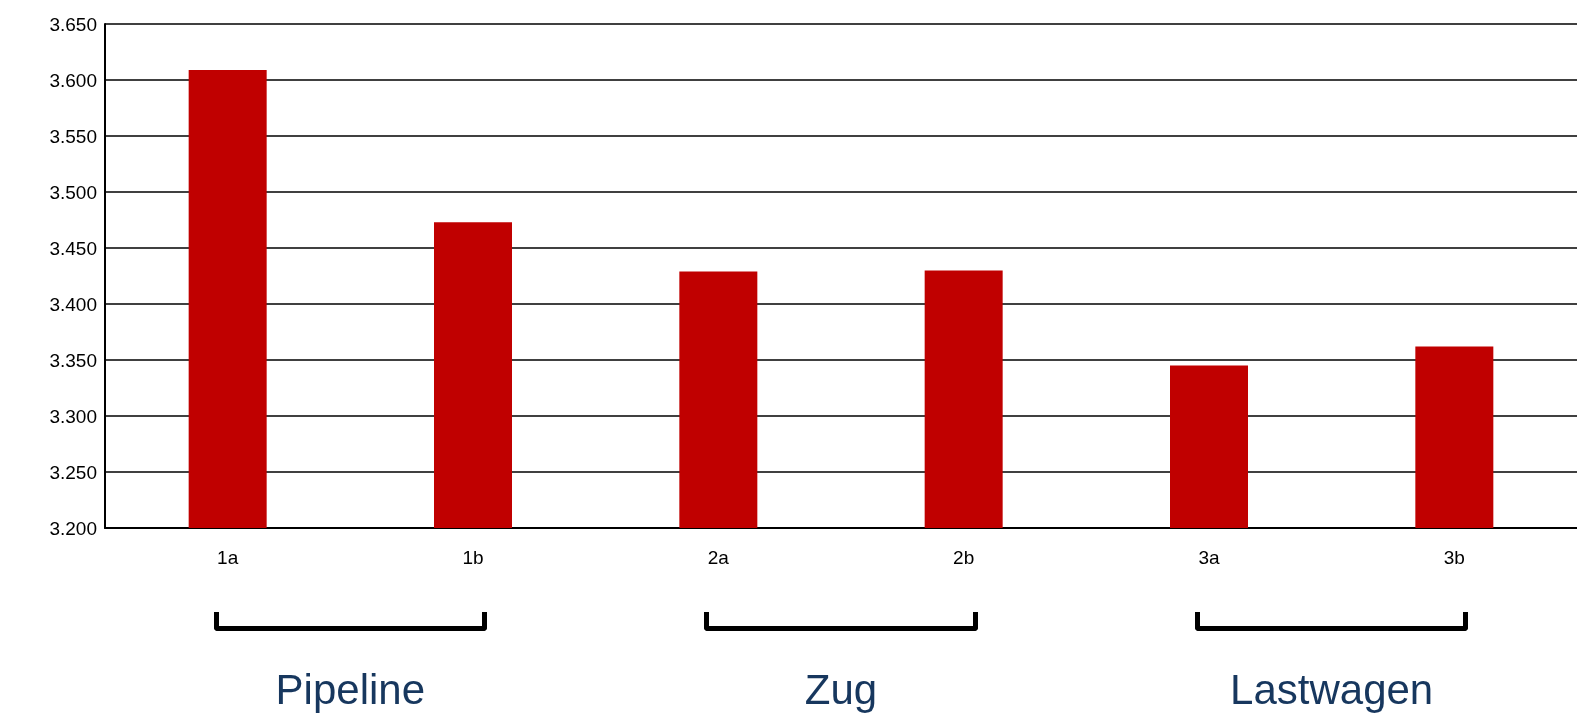 The width and height of the screenshot is (1577, 721). I want to click on text: Zug, so click(841, 690).